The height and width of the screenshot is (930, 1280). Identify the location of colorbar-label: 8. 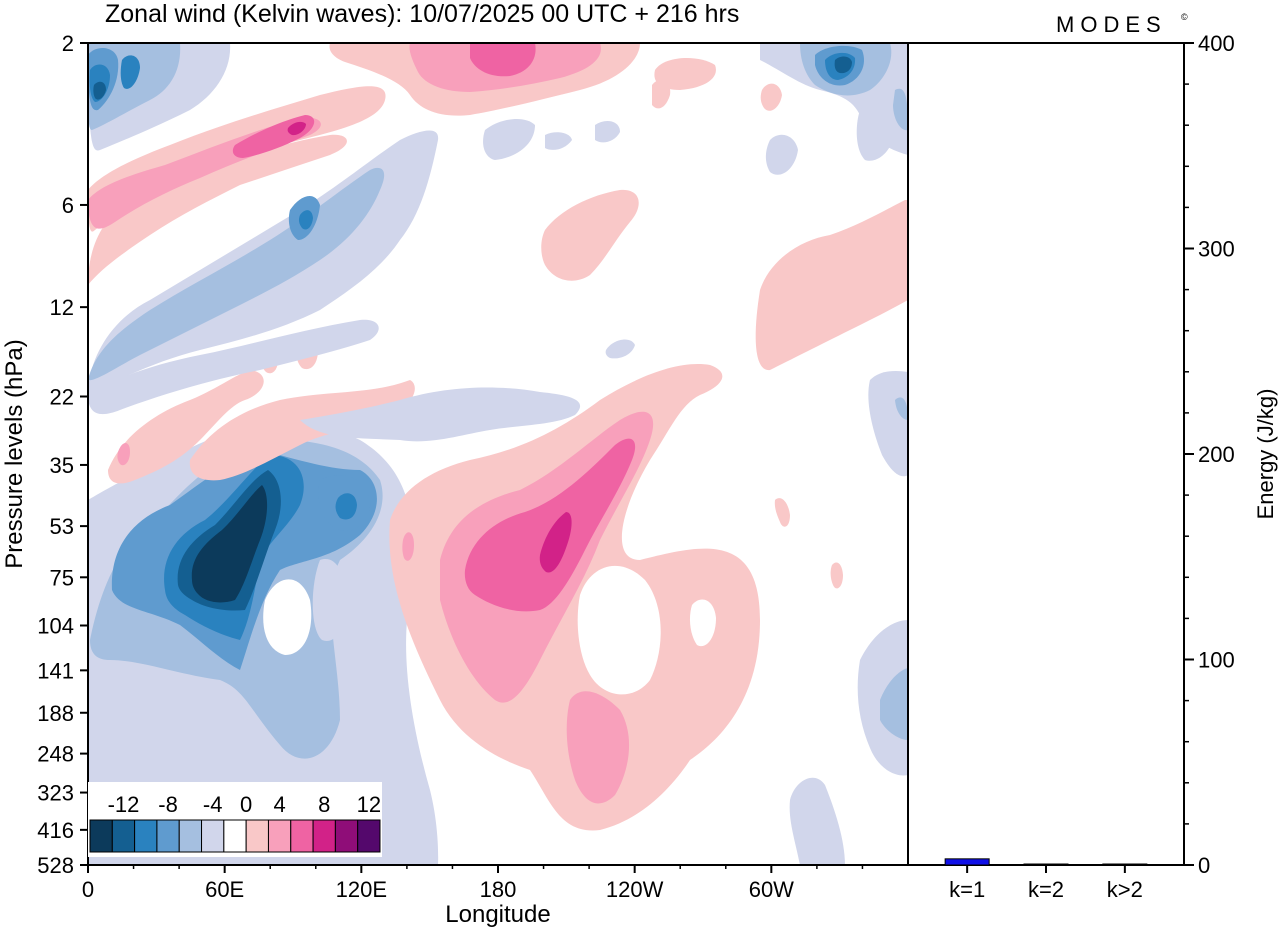
(324, 804).